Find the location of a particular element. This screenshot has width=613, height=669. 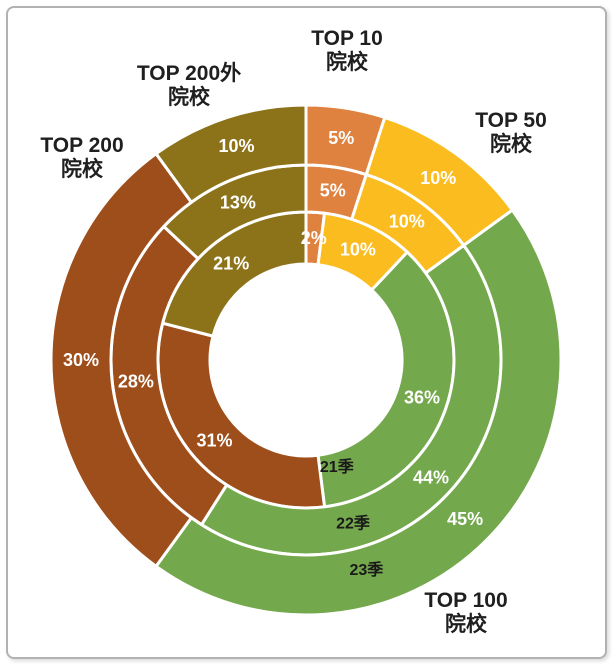

segment-top-200-wai-outer-ring is located at coordinates (231, 153).